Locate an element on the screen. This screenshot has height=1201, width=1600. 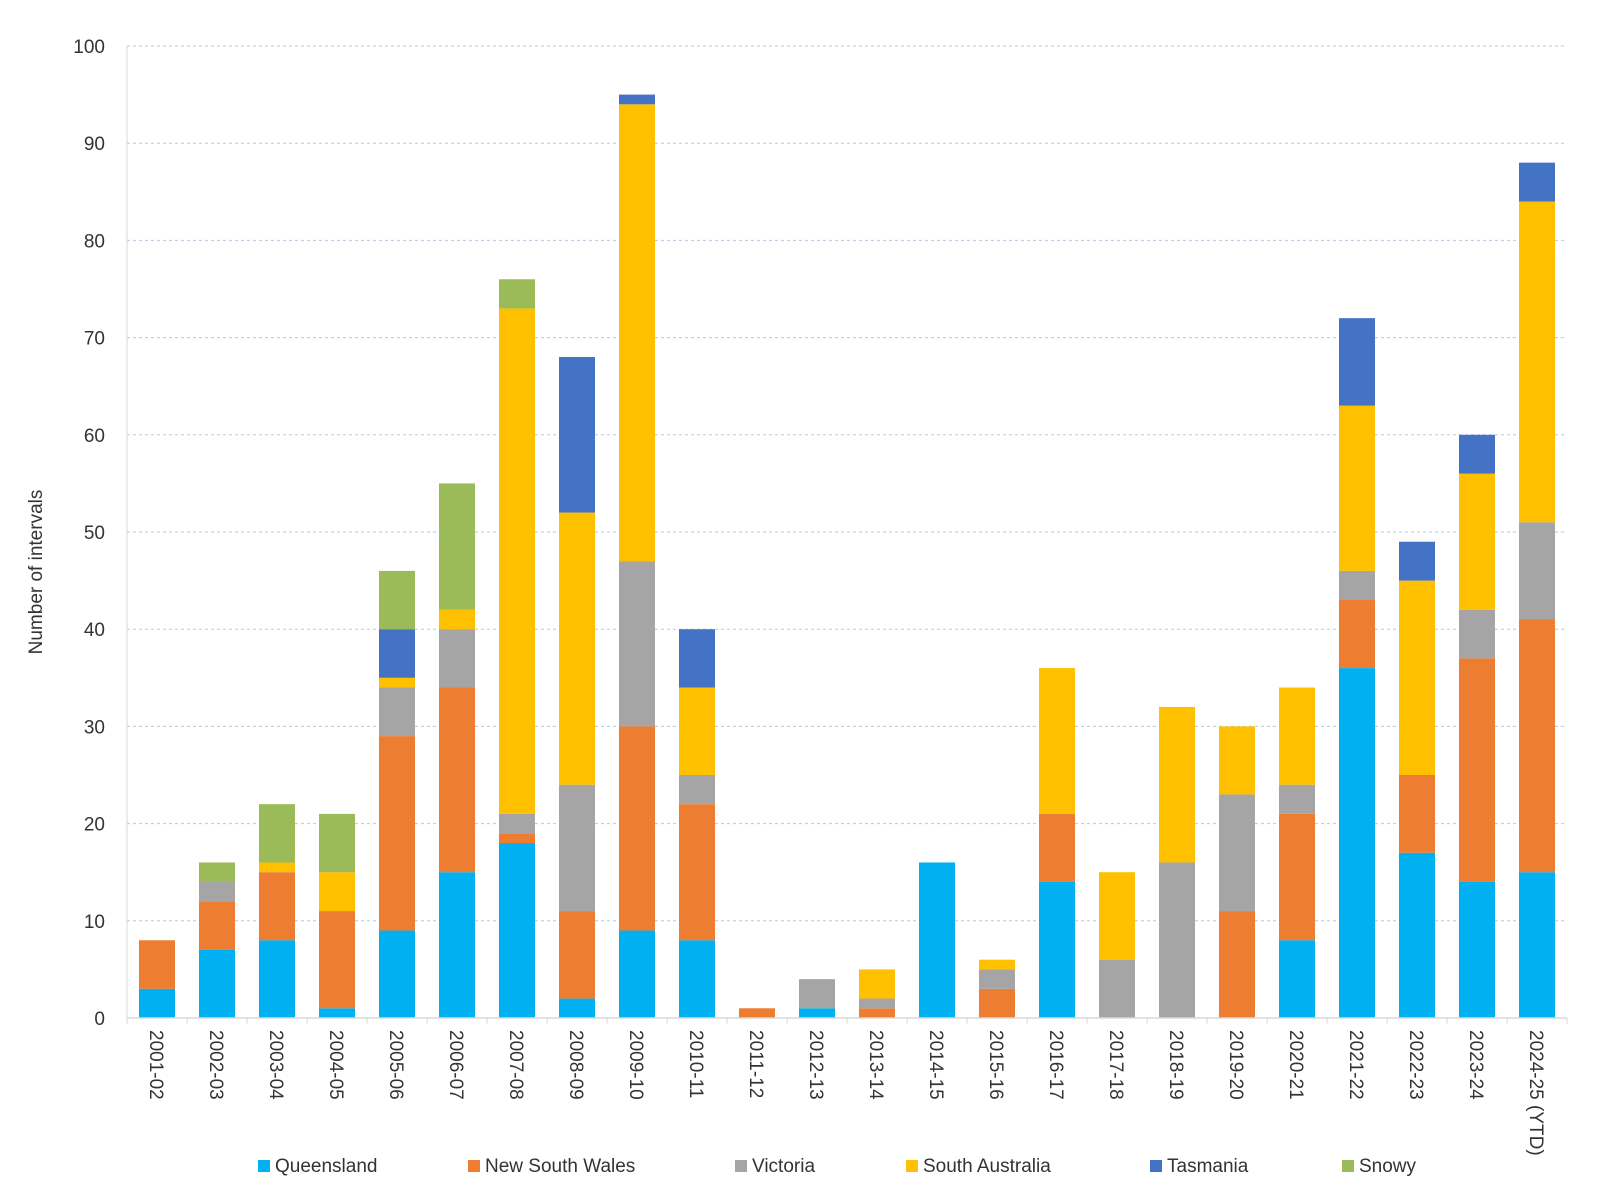
y-tick-label: 70 is located at coordinates (94, 339).